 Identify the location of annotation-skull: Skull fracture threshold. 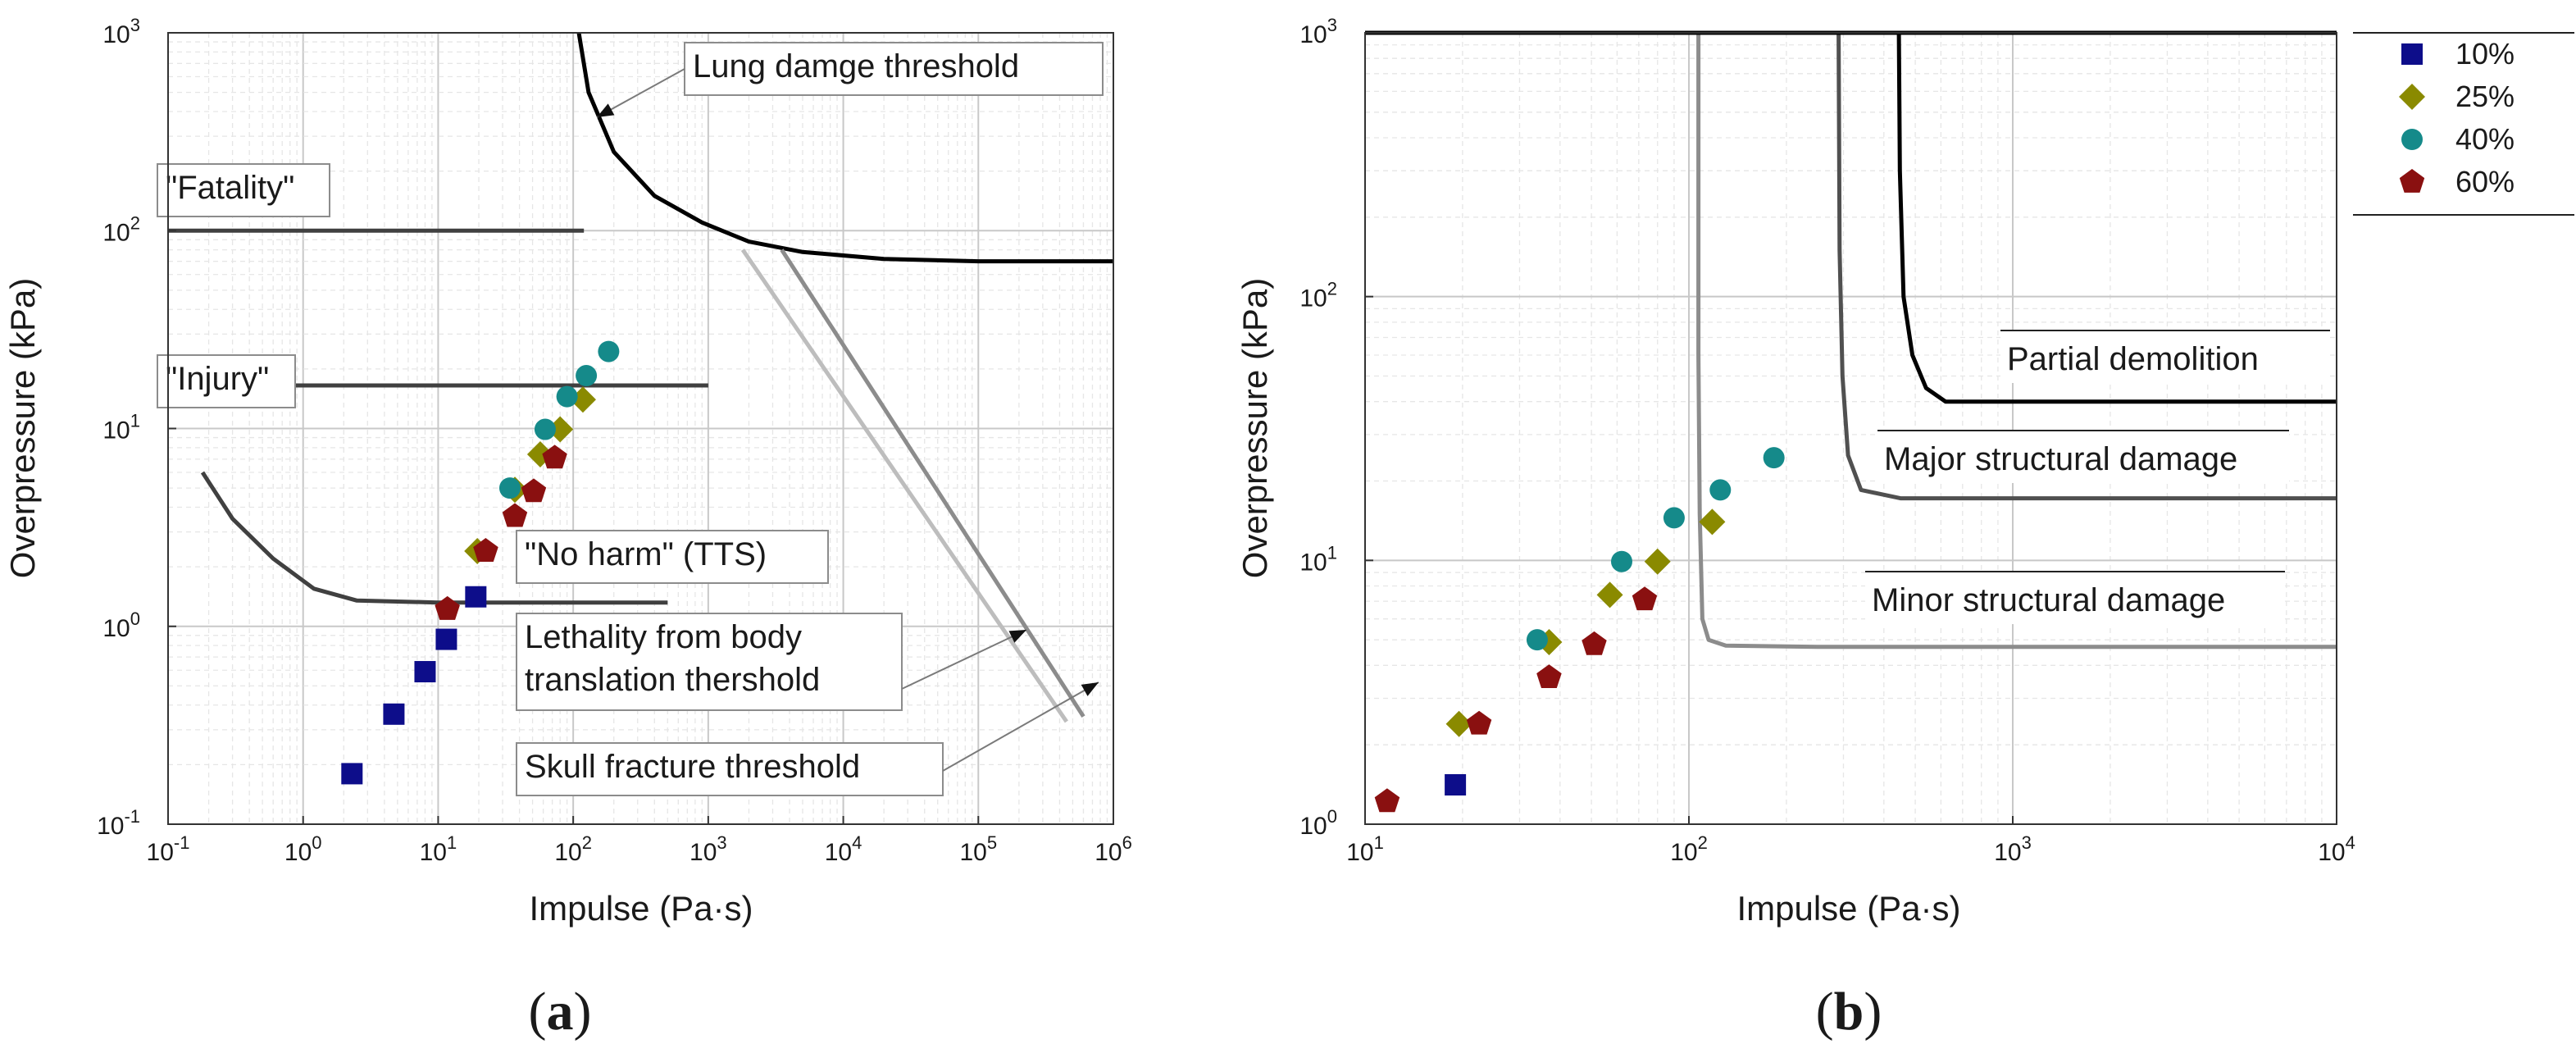
(730, 769).